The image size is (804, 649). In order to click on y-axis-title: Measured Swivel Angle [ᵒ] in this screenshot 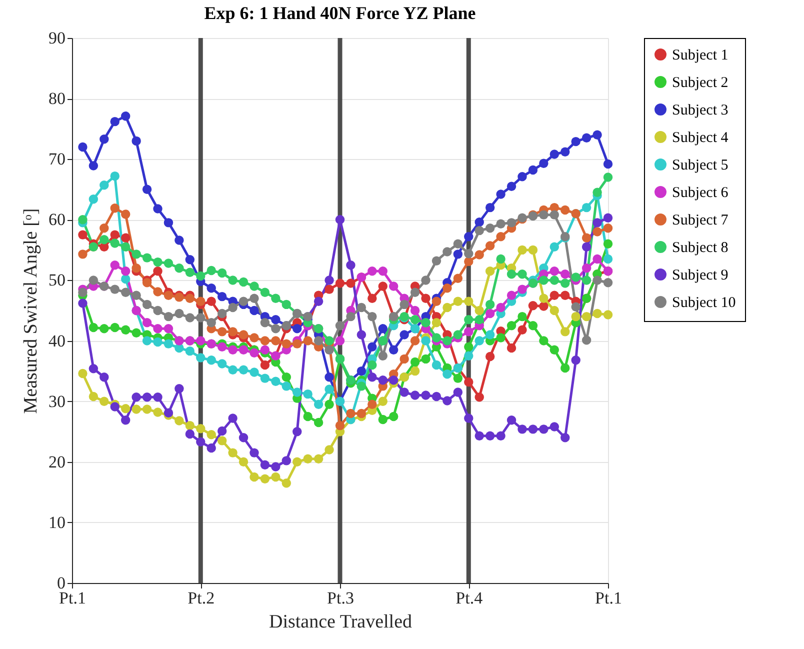, I will do `click(31, 311)`.